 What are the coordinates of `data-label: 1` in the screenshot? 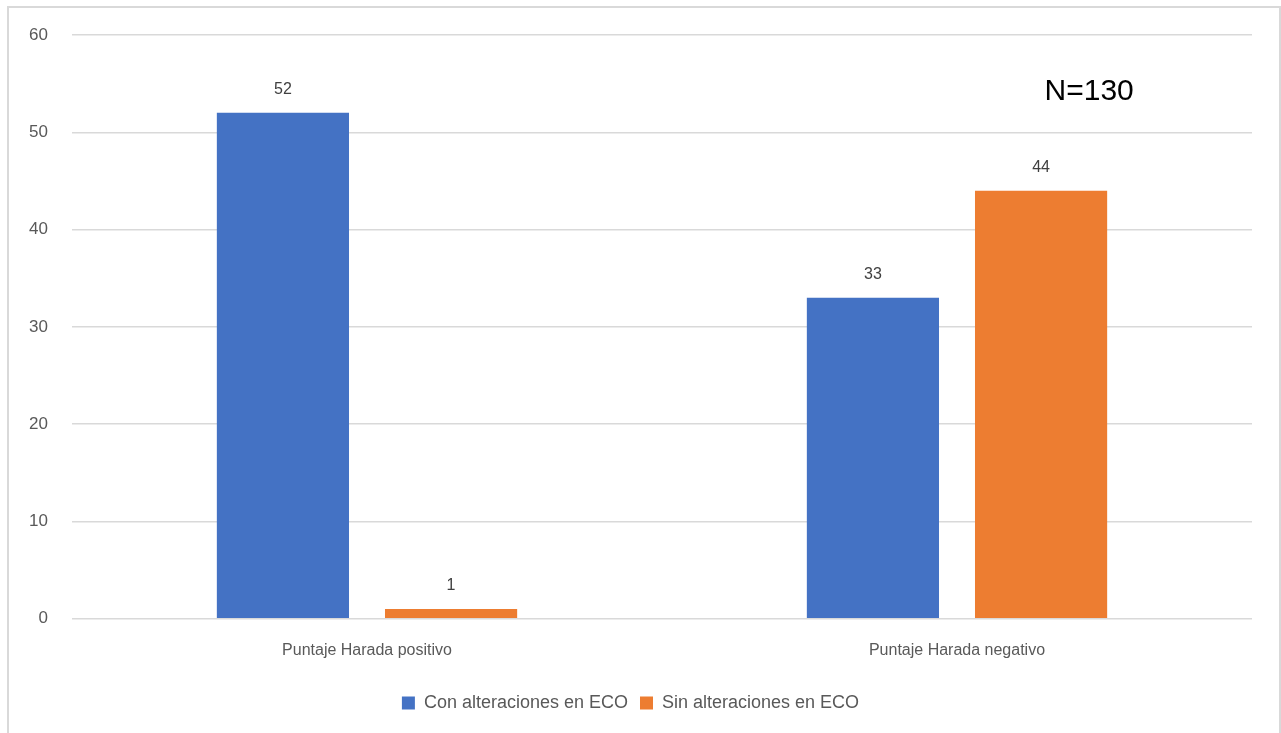 It's located at (451, 585).